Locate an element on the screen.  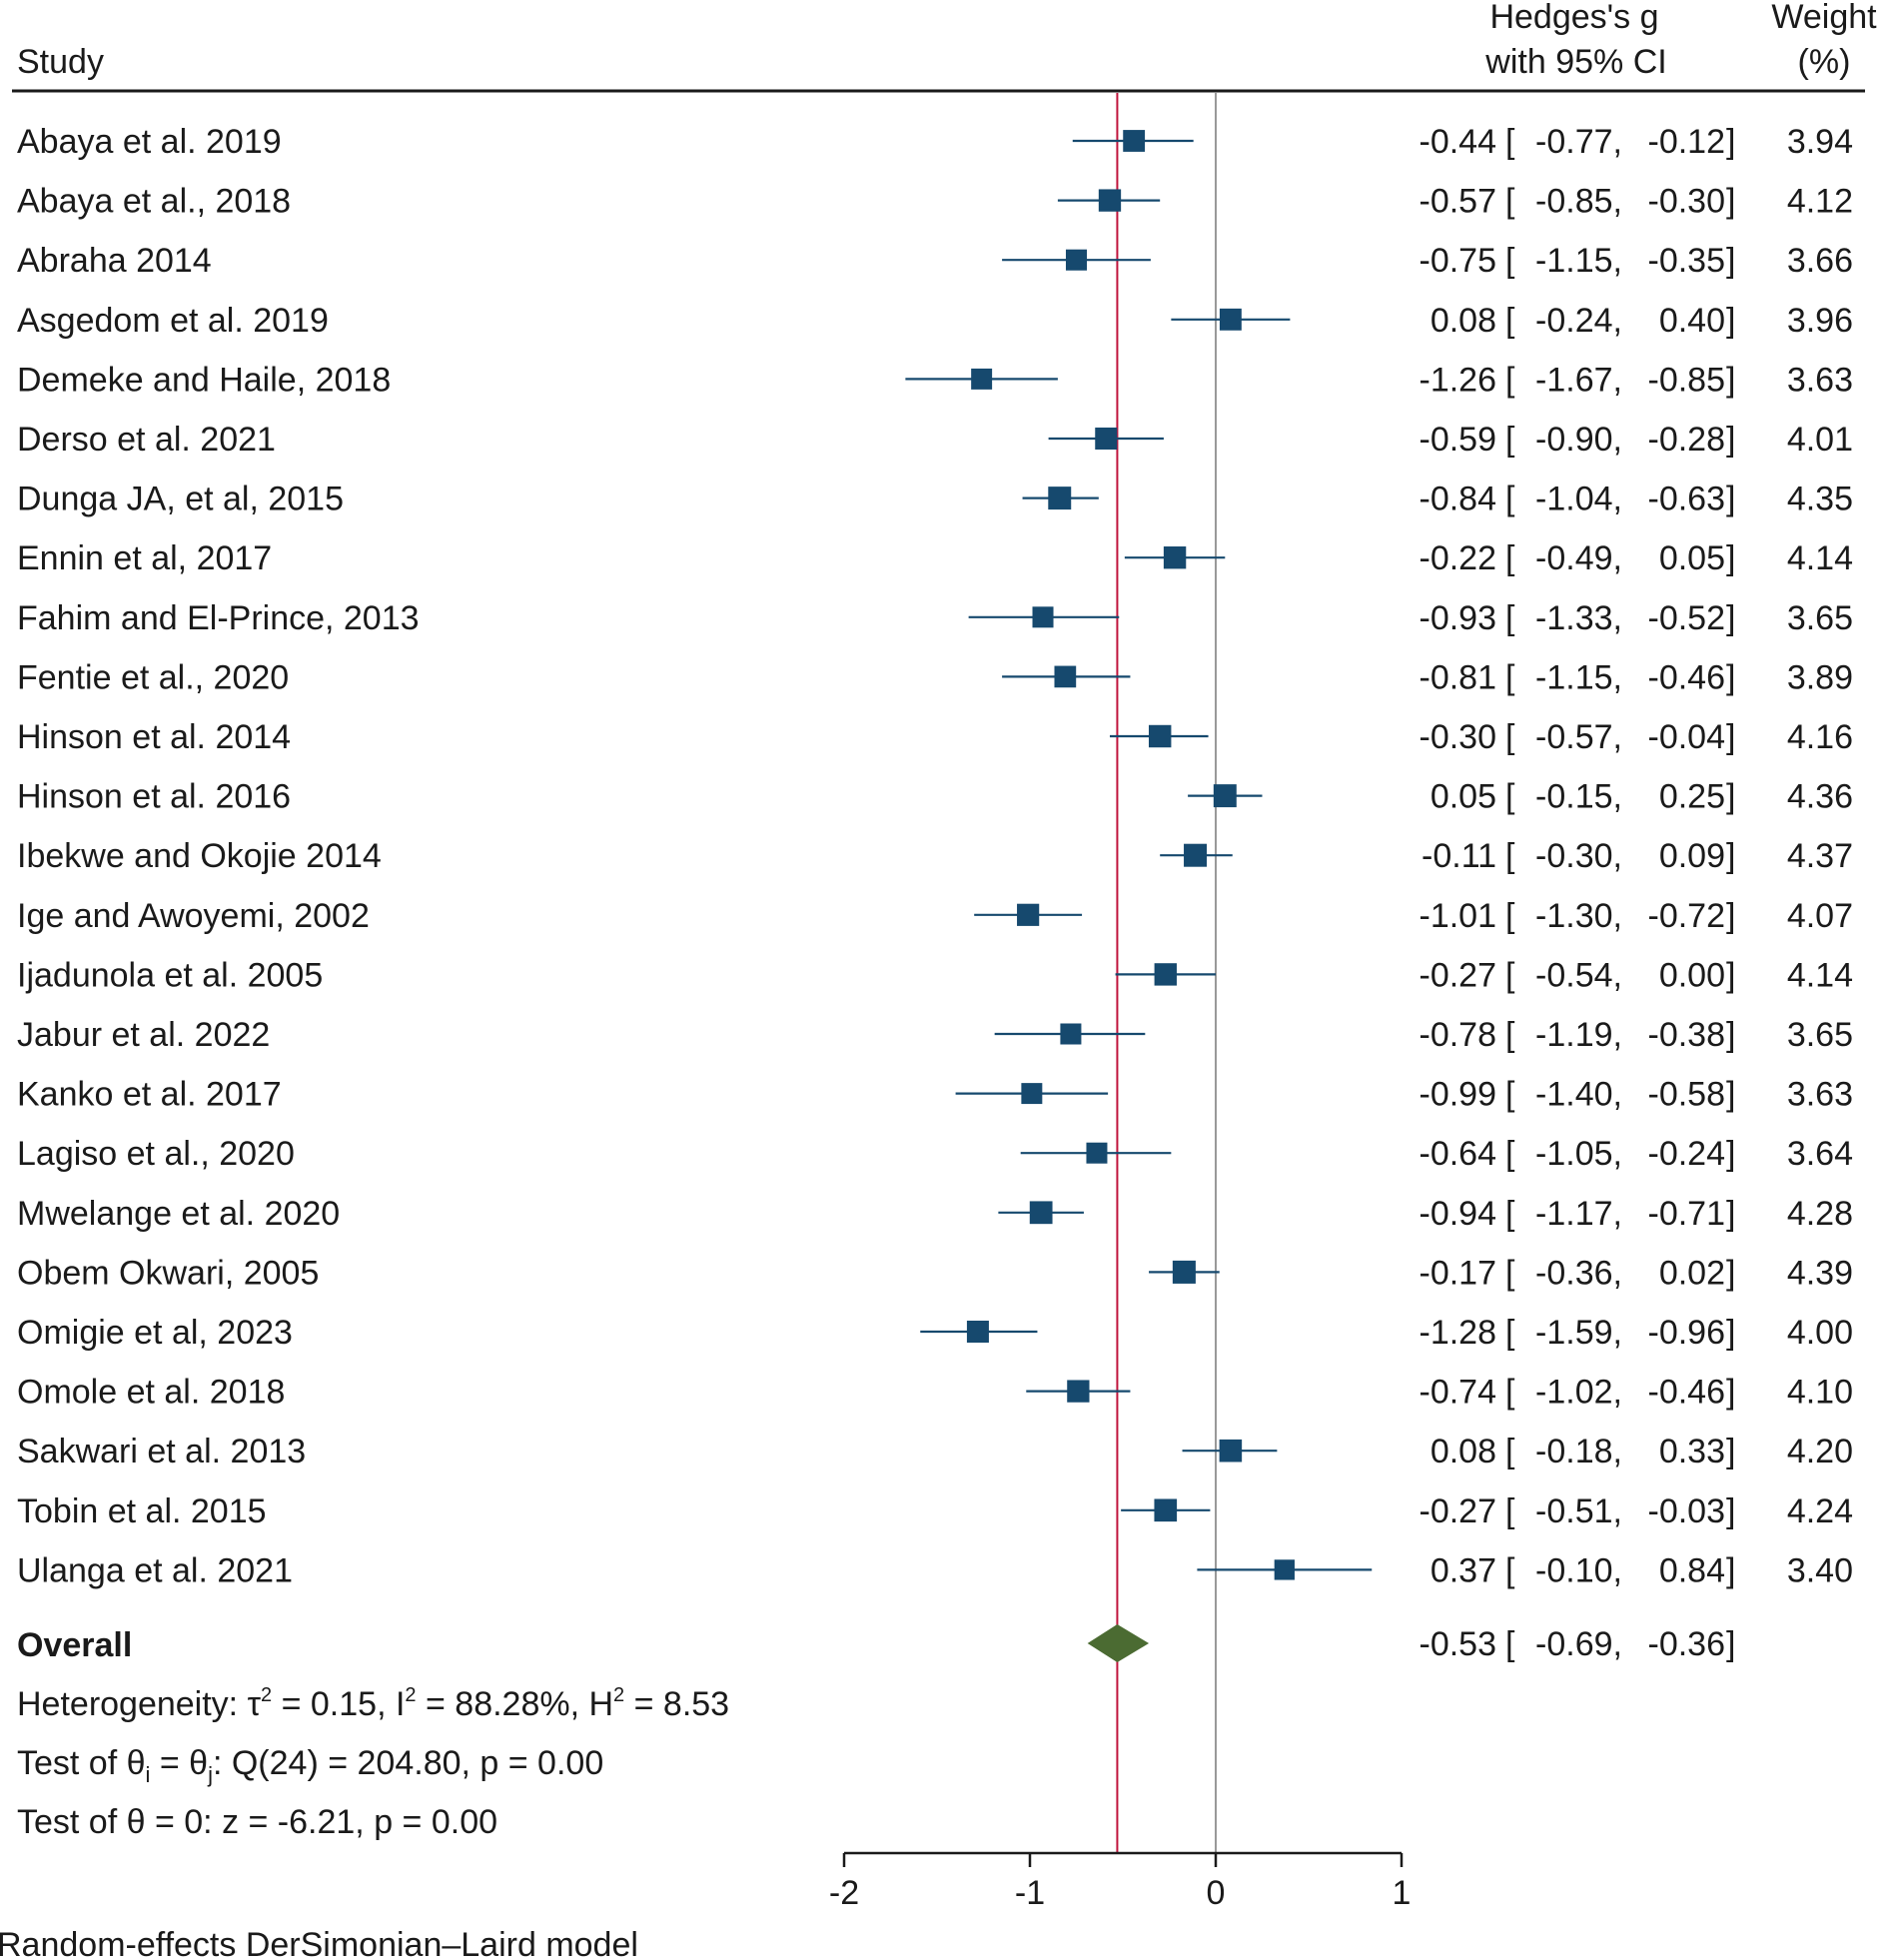
study-ci-text: -0.74[-1.02, -0.46] is located at coordinates (1578, 1393).